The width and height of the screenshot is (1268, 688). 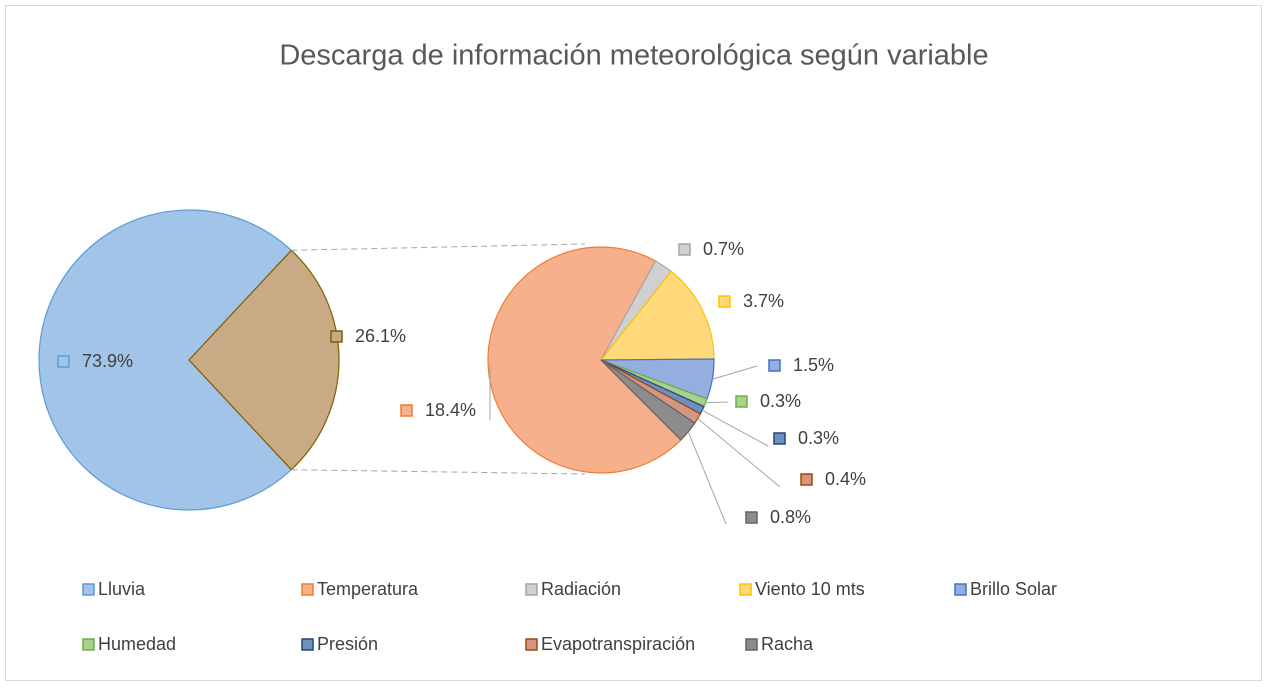 I want to click on legend-label: Lluvia, so click(x=122, y=589).